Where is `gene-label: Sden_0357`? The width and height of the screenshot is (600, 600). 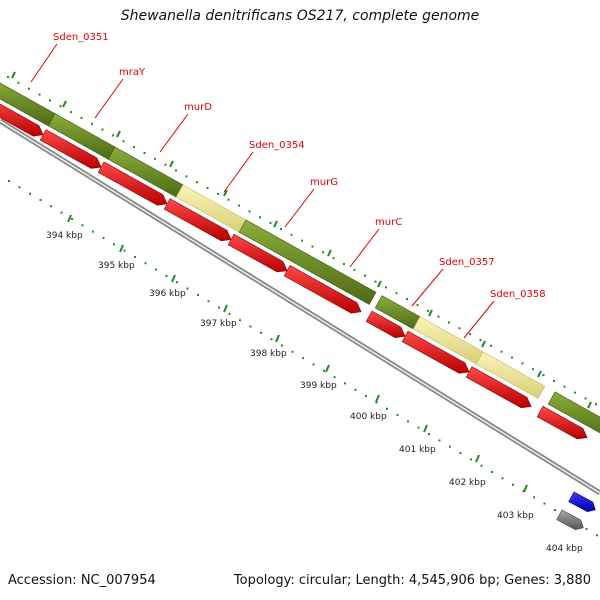 gene-label: Sden_0357 is located at coordinates (467, 262).